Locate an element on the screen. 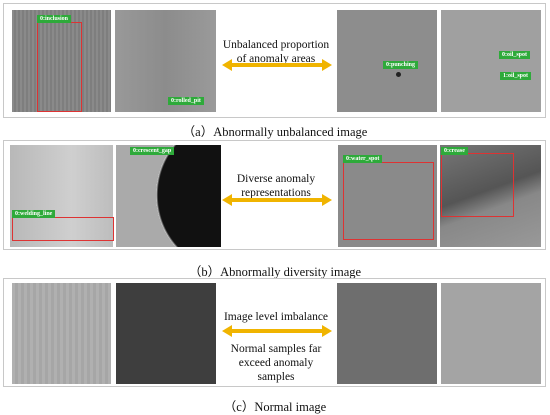  defect-label: 0:crease is located at coordinates (454, 151).